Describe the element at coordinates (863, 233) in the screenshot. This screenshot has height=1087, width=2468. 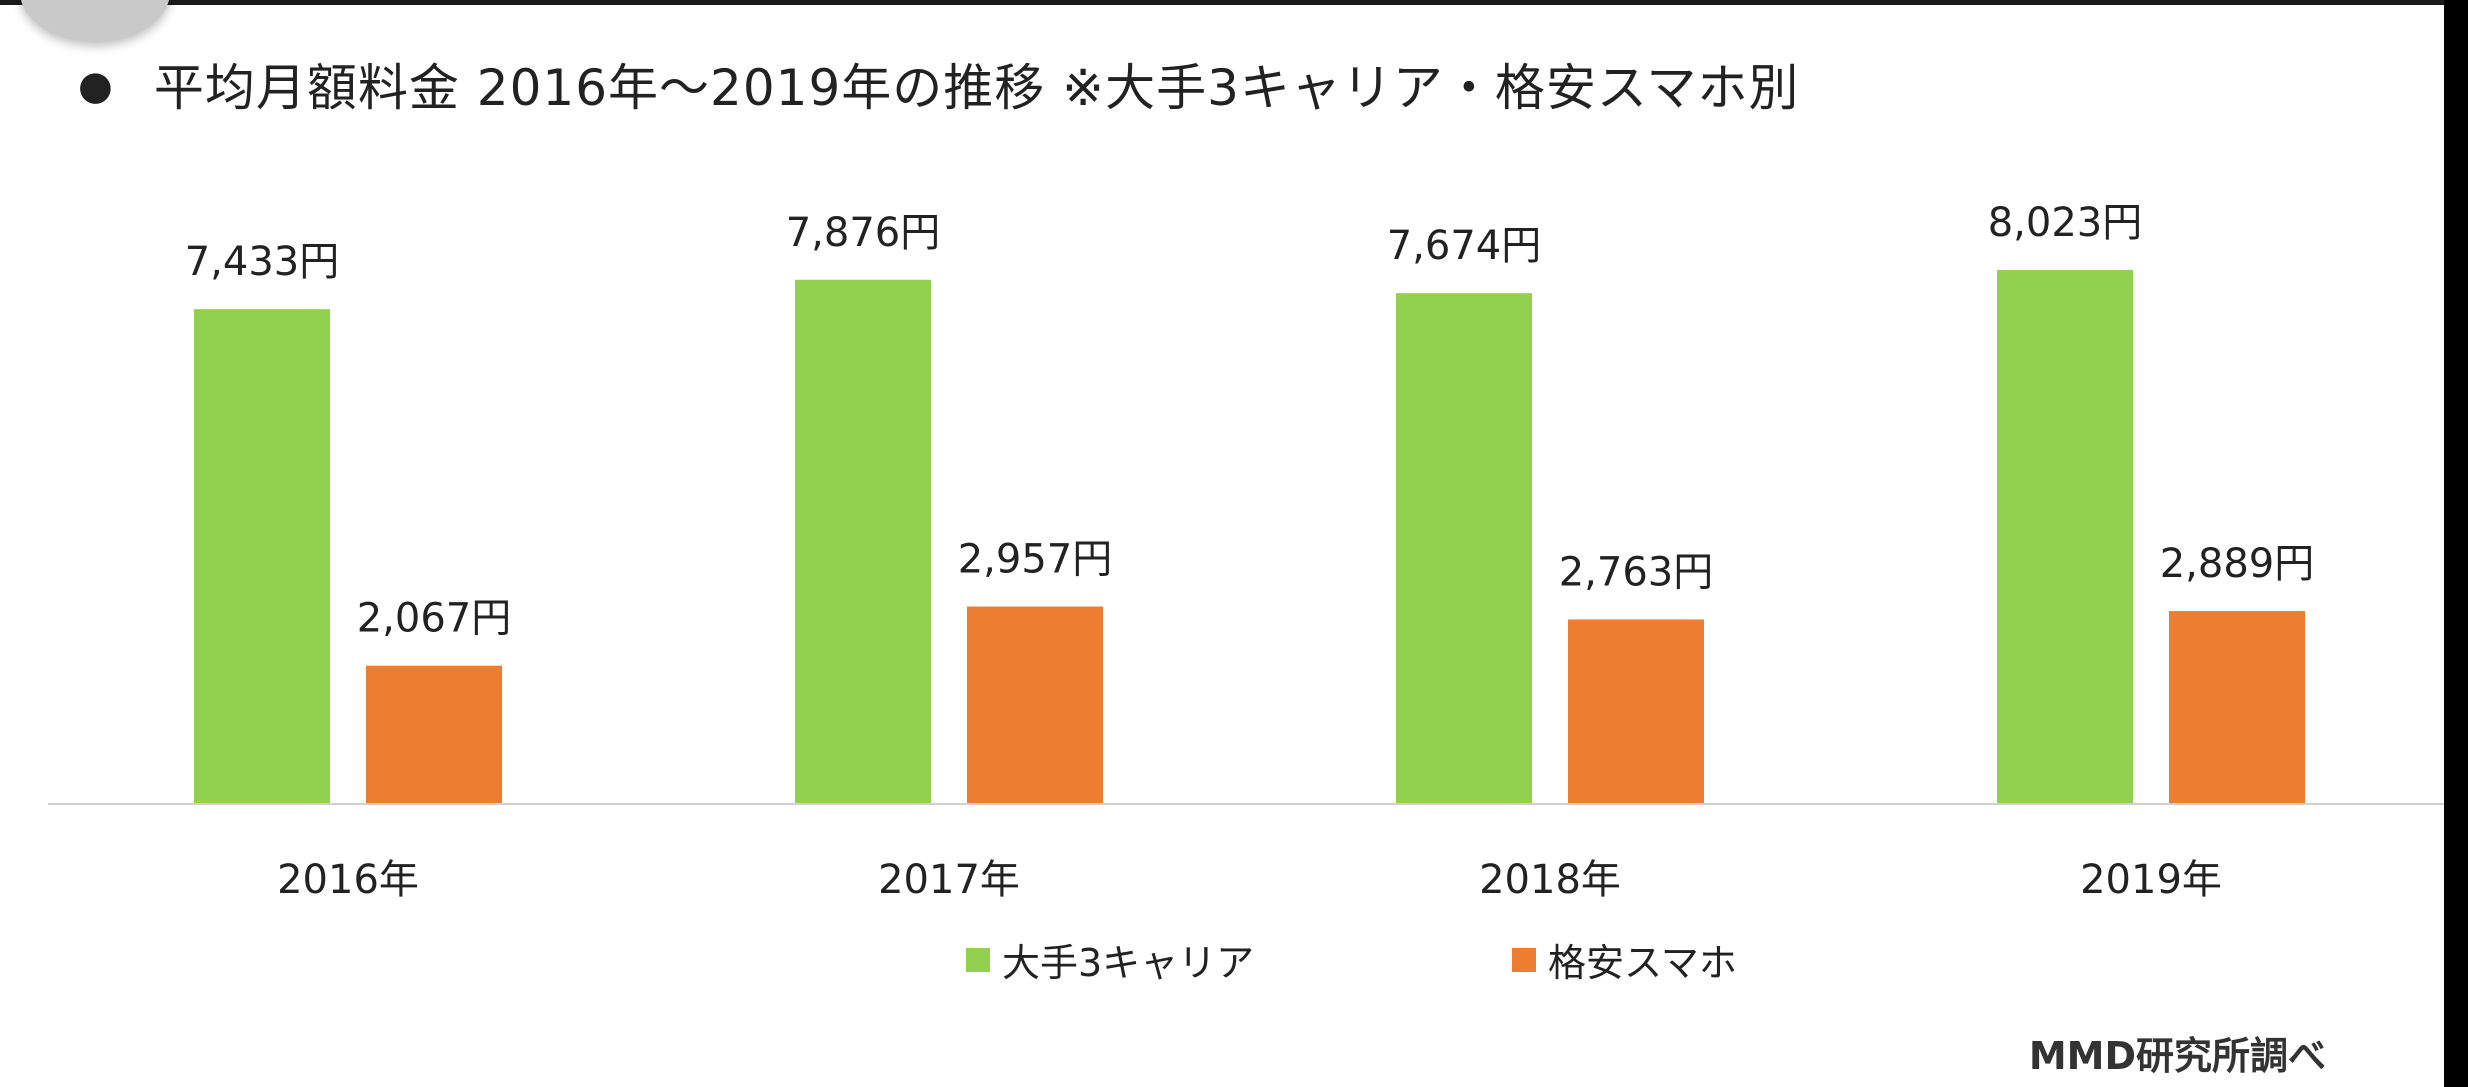
I see `data-label-series-1-2: 7,876円` at that location.